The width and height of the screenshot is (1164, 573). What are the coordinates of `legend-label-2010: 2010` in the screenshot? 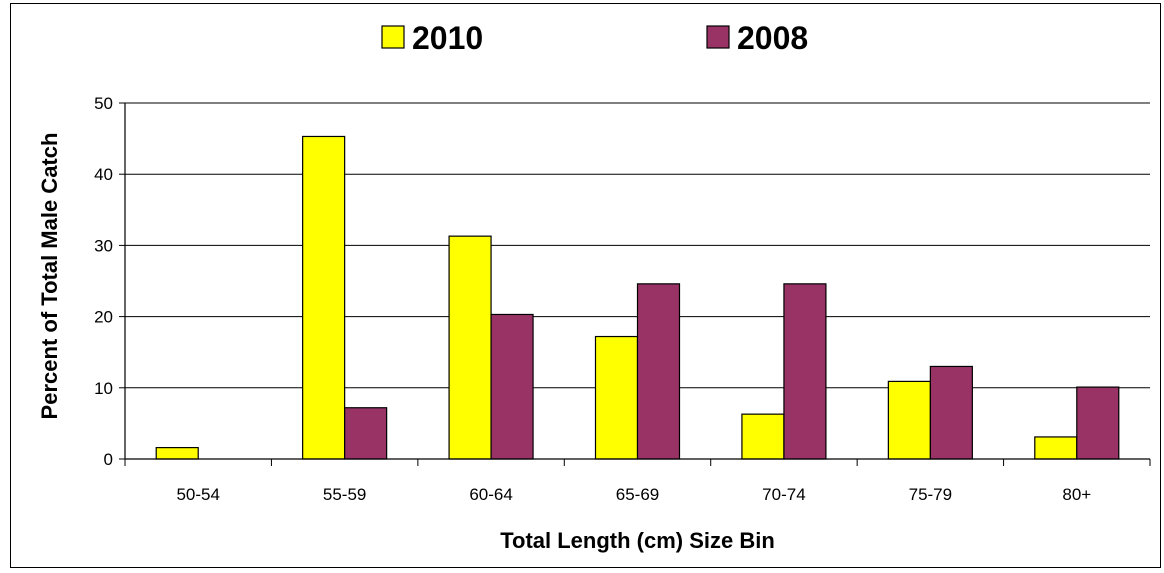 It's located at (447, 38).